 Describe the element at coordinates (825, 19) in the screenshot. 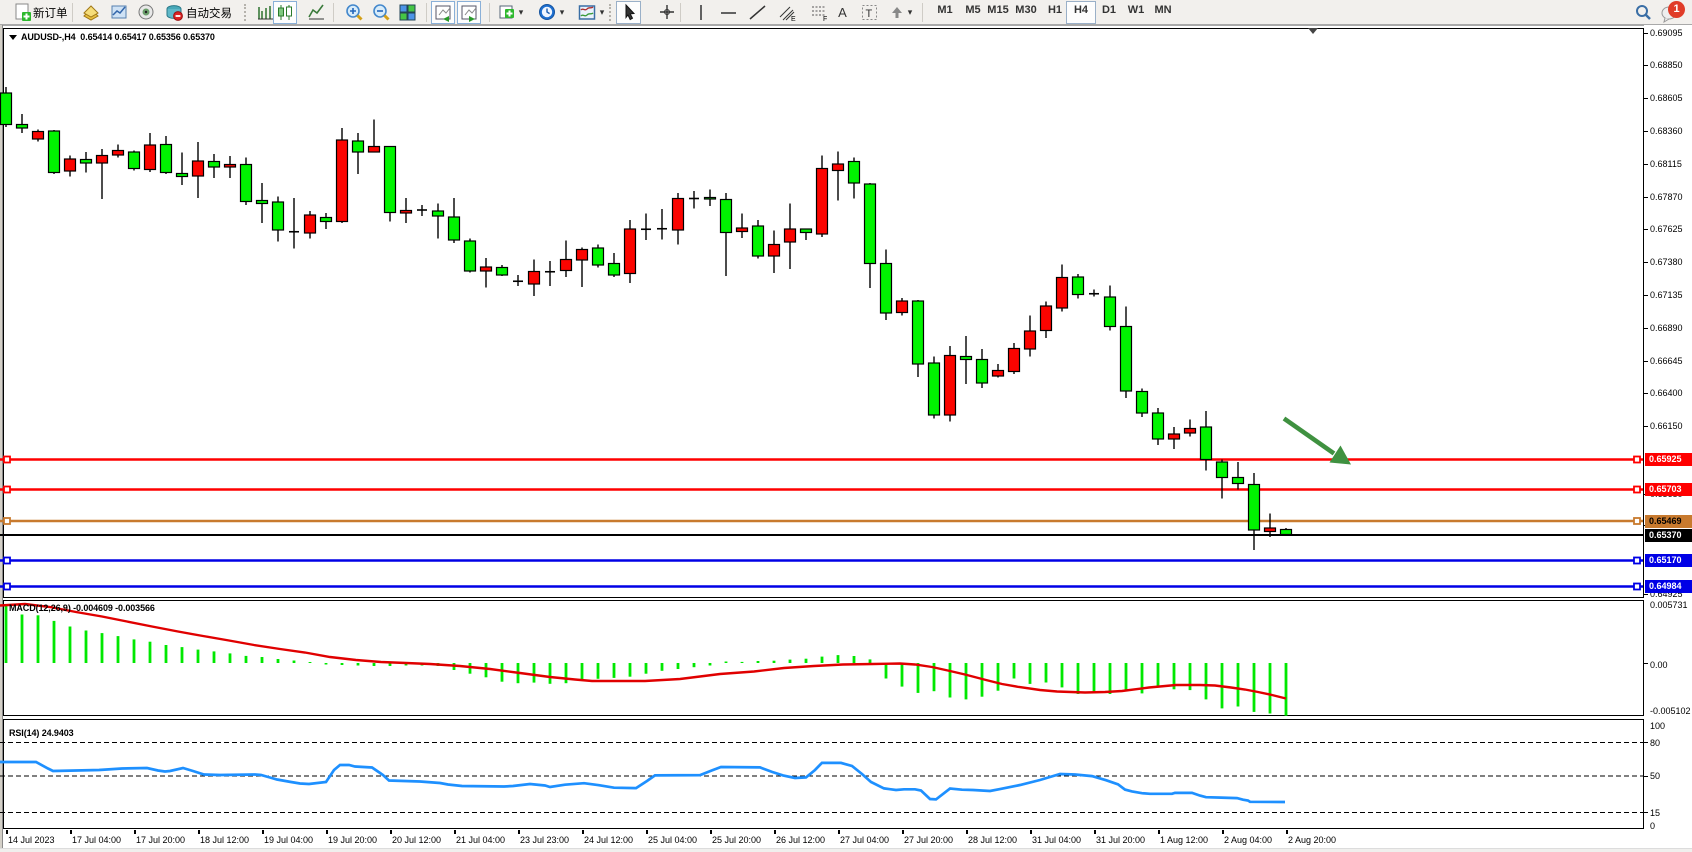

I see `svg-text: F` at that location.